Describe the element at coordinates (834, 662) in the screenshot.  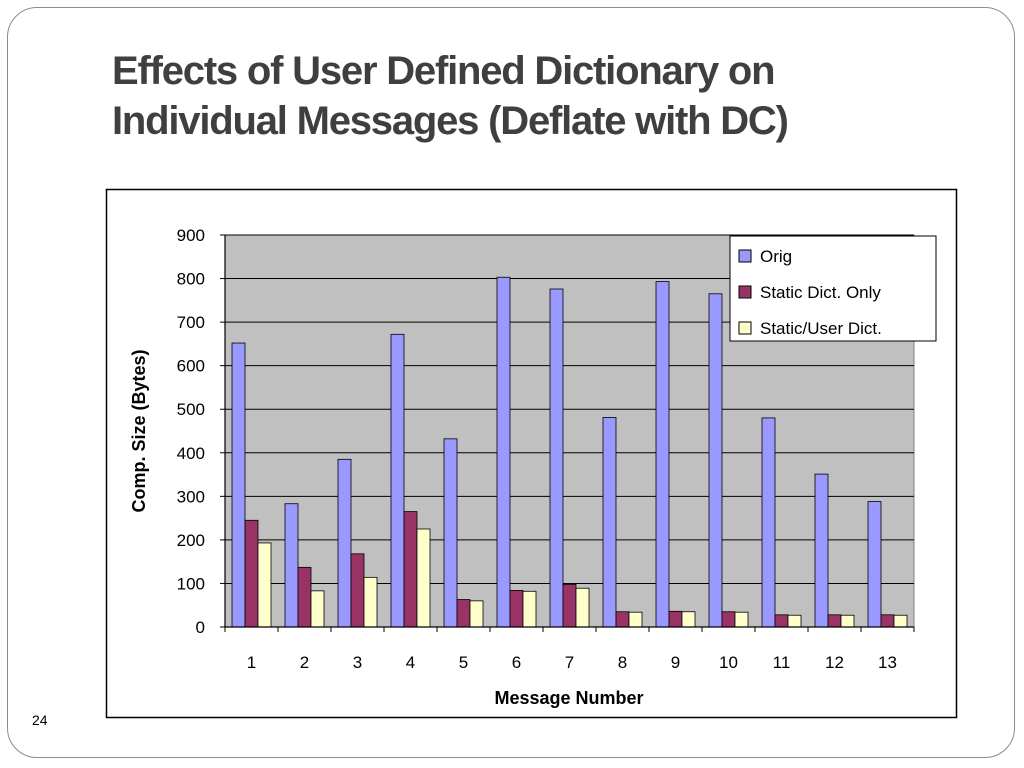
I see `x-tick-label-12: 12` at that location.